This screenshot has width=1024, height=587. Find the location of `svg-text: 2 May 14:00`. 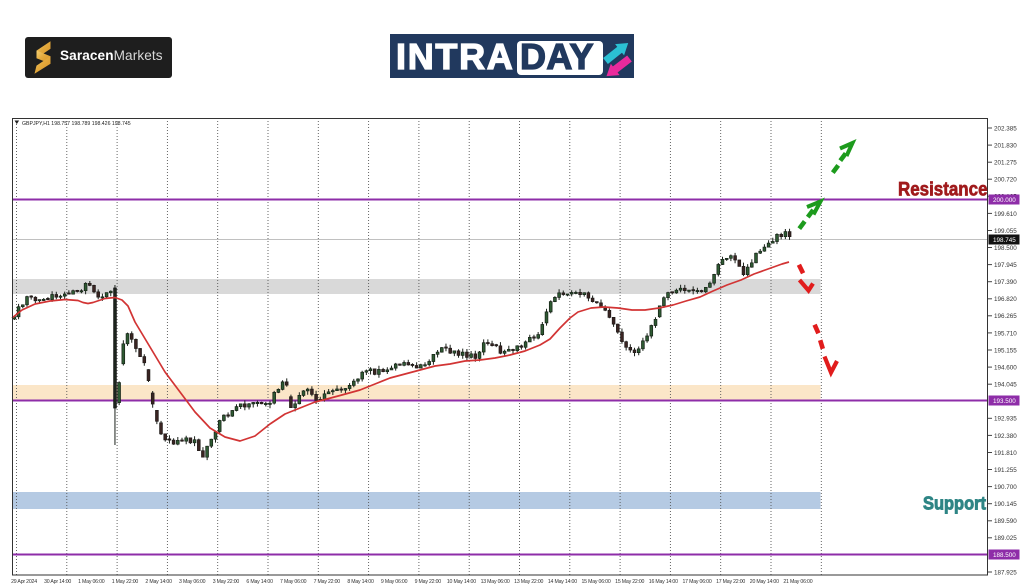

svg-text: 2 May 14:00 is located at coordinates (158, 582).